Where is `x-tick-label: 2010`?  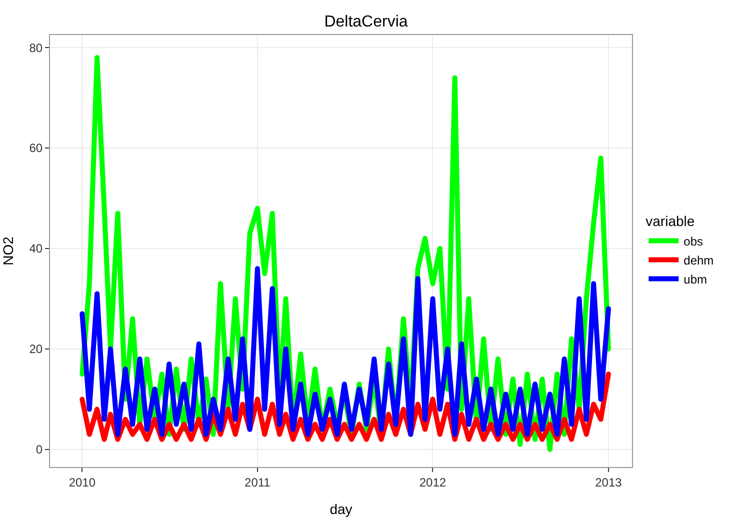 x-tick-label: 2010 is located at coordinates (82, 482).